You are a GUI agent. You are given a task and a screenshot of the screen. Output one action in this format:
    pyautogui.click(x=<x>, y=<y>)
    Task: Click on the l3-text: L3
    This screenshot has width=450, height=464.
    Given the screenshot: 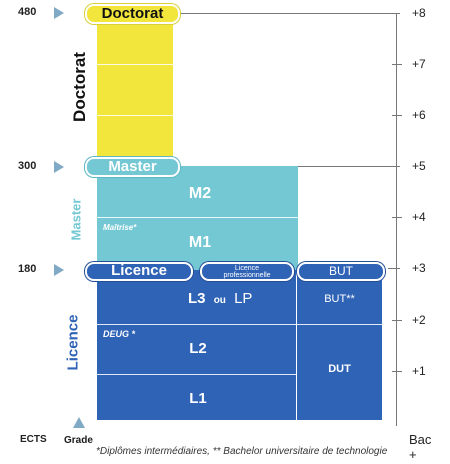 What is the action you would take?
    pyautogui.click(x=197, y=298)
    